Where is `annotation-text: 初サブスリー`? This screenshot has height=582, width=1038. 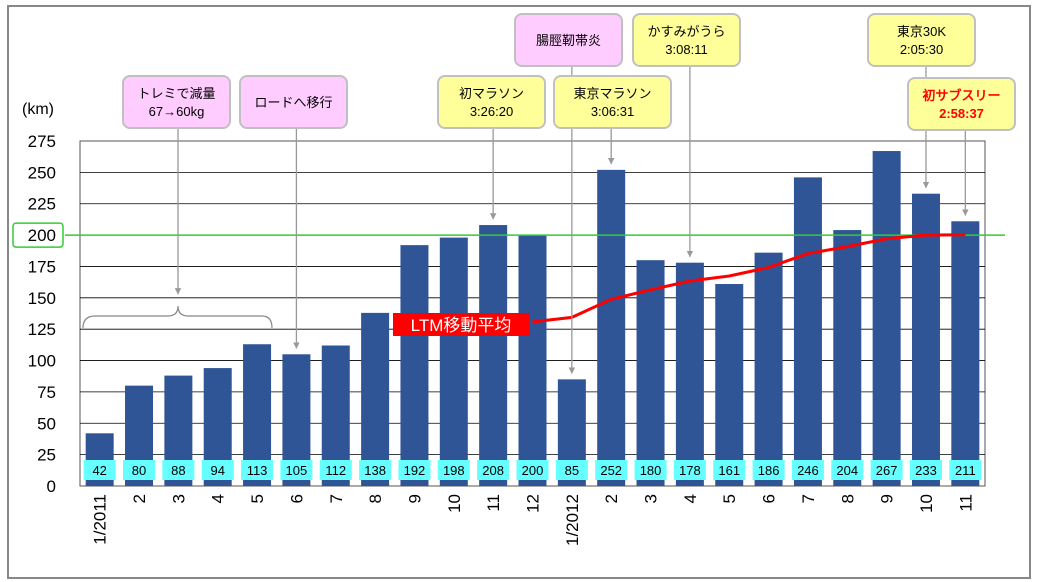
annotation-text: 初サブスリー is located at coordinates (961, 95).